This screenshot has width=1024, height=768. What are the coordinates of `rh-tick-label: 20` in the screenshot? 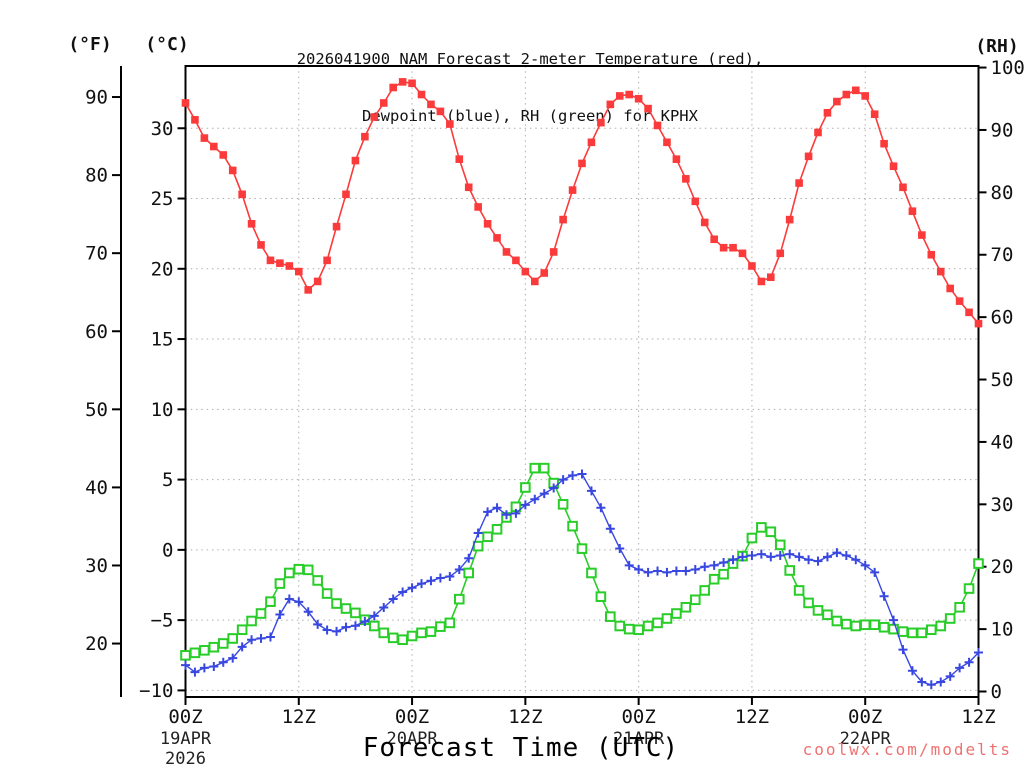 It's located at (1002, 567).